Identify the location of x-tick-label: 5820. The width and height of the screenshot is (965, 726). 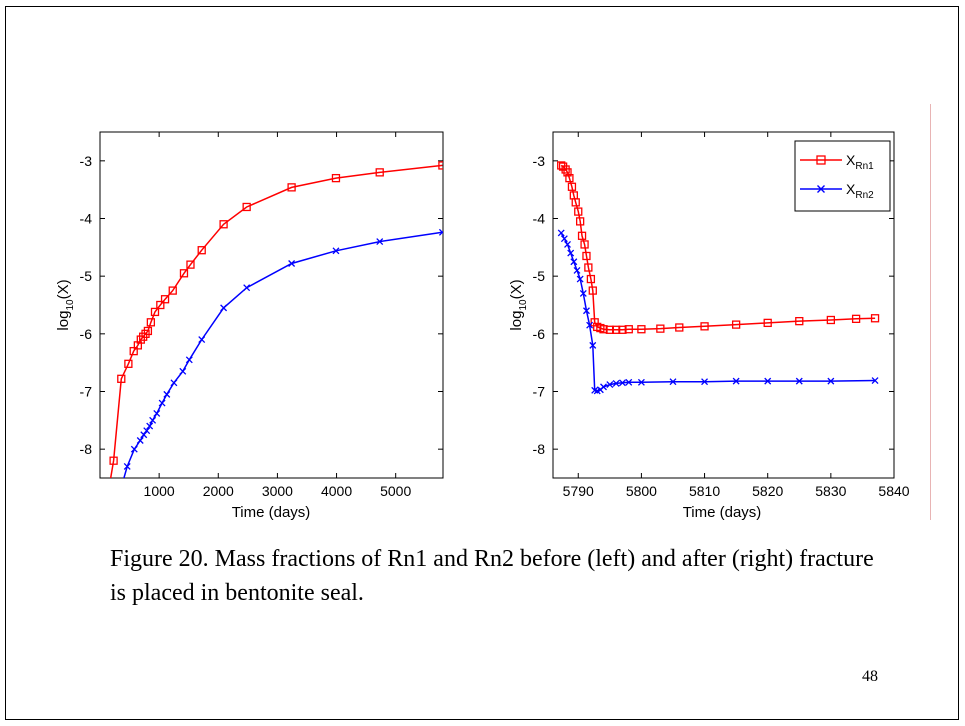
(767, 491).